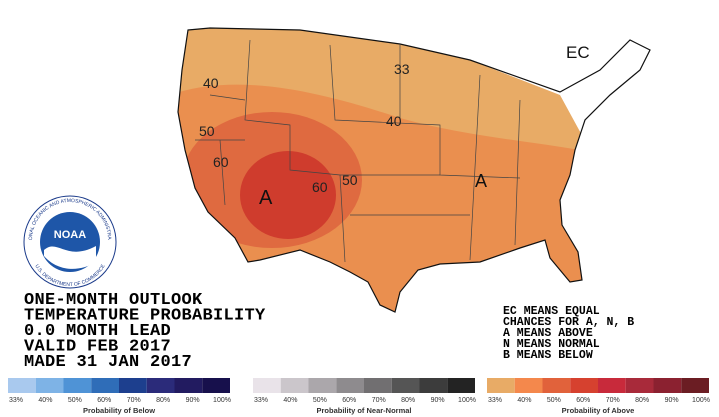 The width and height of the screenshot is (719, 417). What do you see at coordinates (119, 410) in the screenshot?
I see `legend-title: Probability of Below` at bounding box center [119, 410].